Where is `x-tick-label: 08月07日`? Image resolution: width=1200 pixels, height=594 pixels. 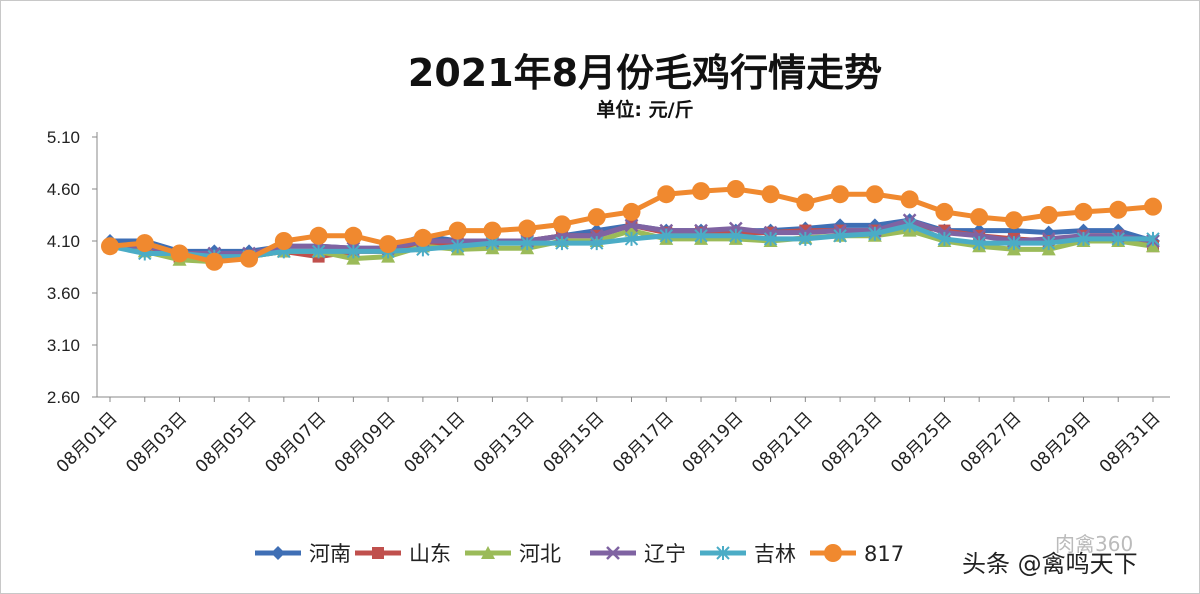 x-tick-label: 08月07日 is located at coordinates (295, 442).